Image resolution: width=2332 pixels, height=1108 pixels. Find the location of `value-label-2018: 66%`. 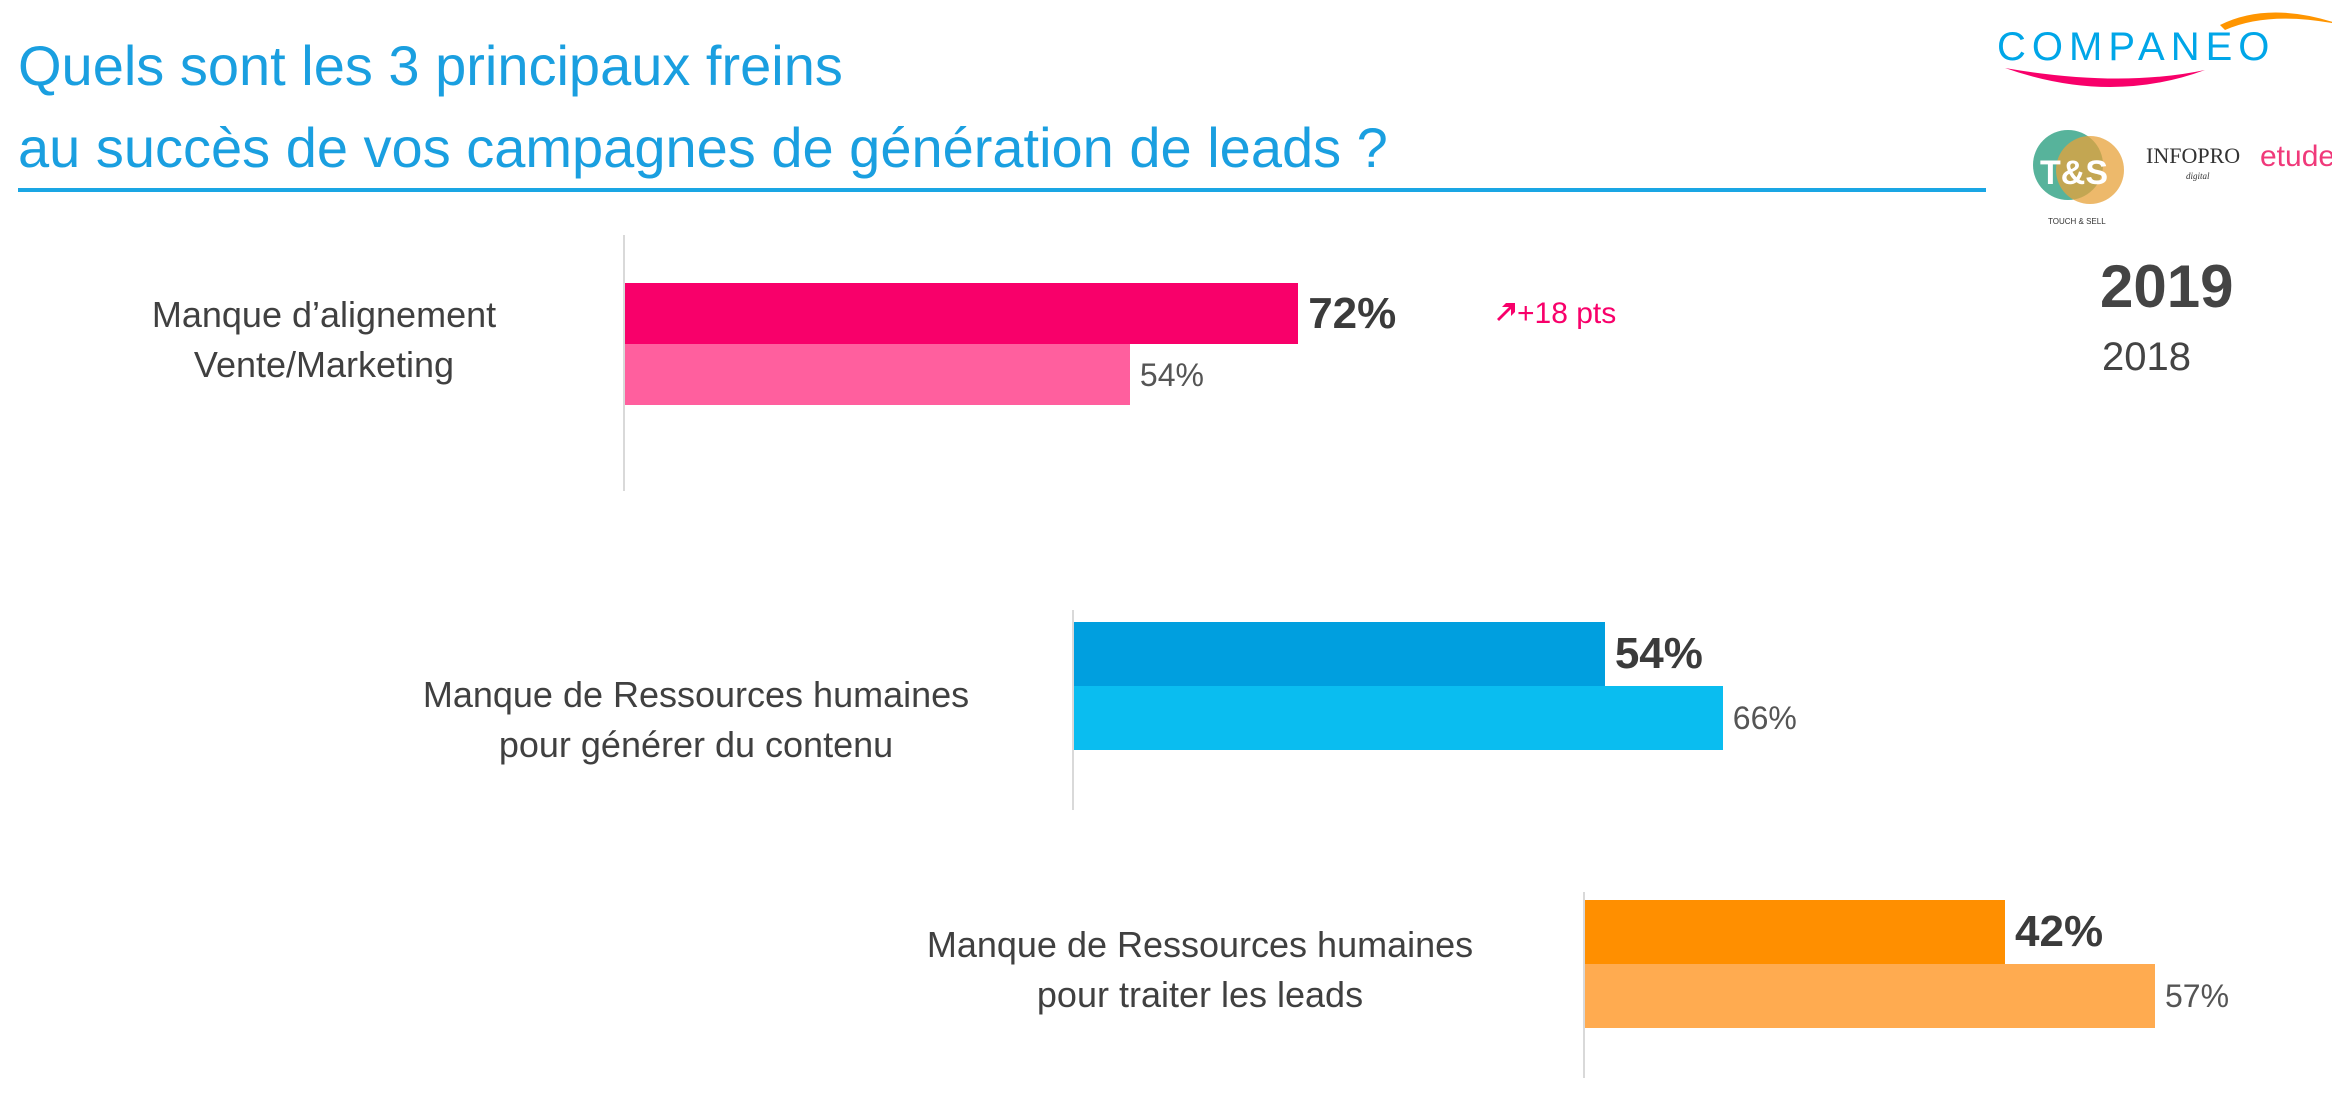

value-label-2018: 66% is located at coordinates (1764, 718).